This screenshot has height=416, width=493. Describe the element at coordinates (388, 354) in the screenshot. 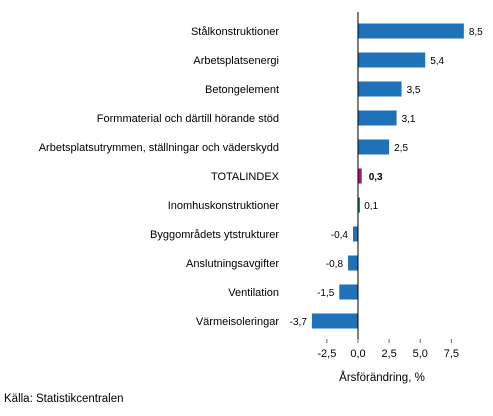

I see `x-tick-label: 2,5` at that location.